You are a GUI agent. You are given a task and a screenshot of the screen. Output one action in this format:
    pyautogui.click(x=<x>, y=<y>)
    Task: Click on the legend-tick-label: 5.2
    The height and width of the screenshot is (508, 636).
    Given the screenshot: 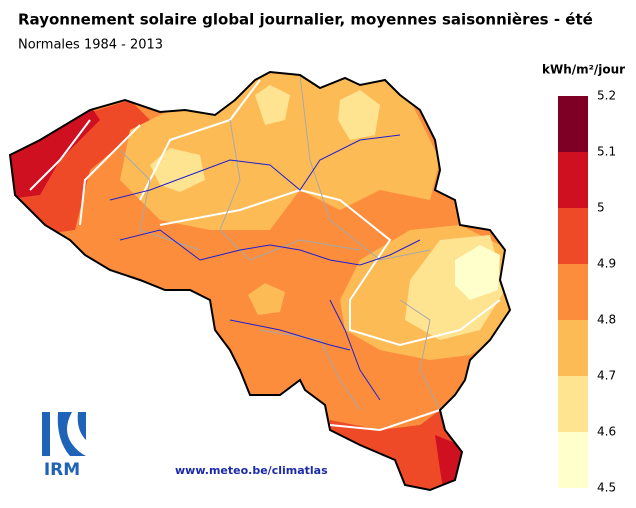 What is the action you would take?
    pyautogui.click(x=606, y=96)
    